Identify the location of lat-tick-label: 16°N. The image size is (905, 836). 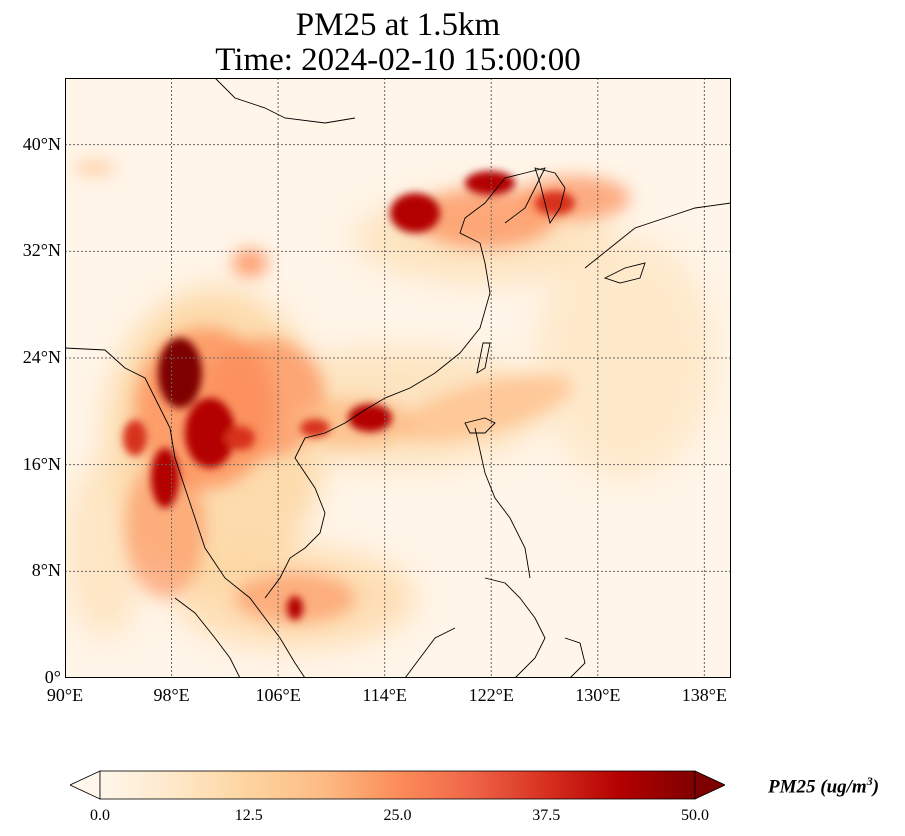
(41, 463).